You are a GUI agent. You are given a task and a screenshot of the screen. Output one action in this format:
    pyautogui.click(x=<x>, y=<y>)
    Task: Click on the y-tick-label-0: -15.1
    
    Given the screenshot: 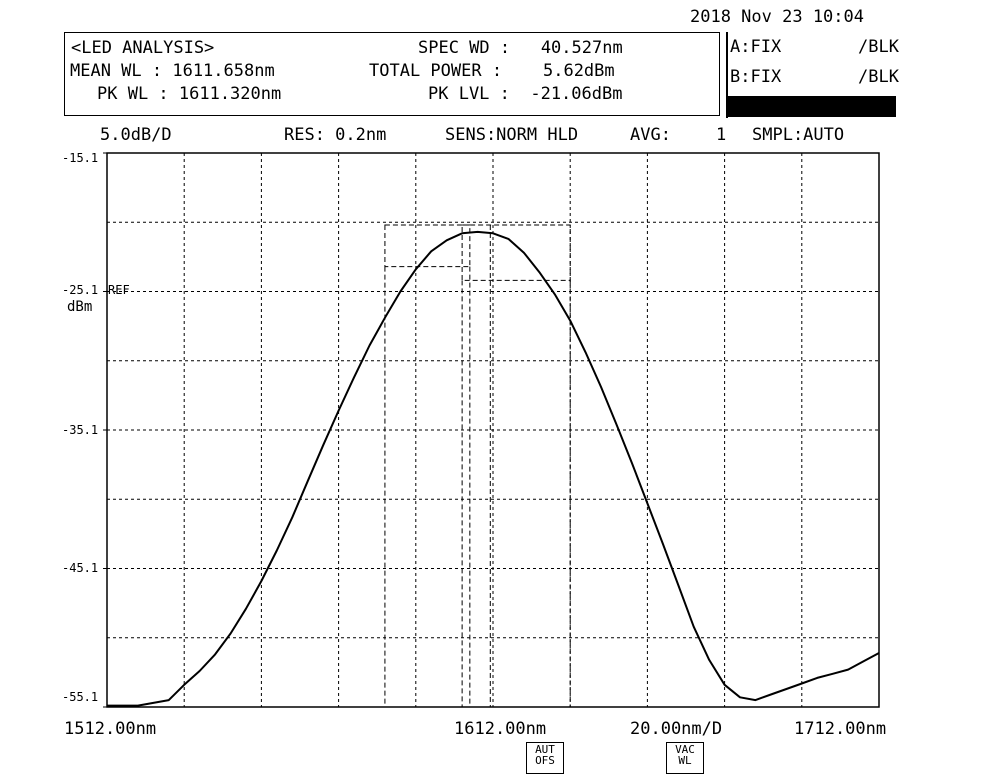 What is the action you would take?
    pyautogui.click(x=80, y=158)
    